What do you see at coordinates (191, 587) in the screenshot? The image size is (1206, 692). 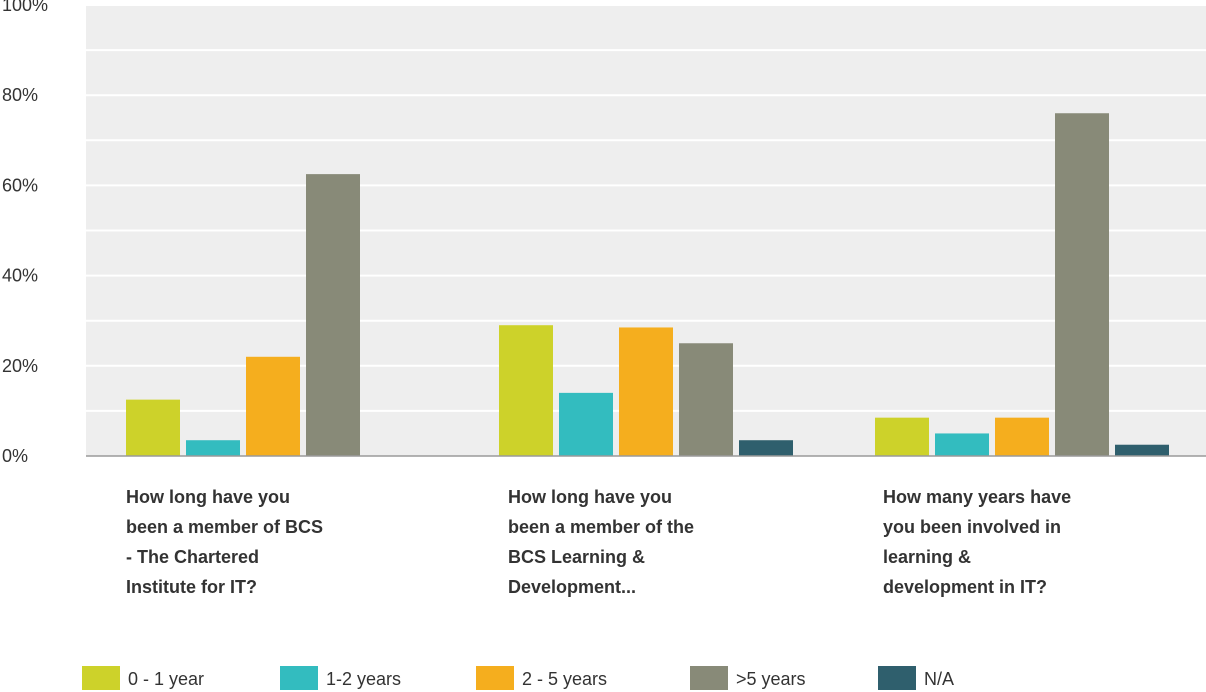 I see `category-label: Institute for IT?` at bounding box center [191, 587].